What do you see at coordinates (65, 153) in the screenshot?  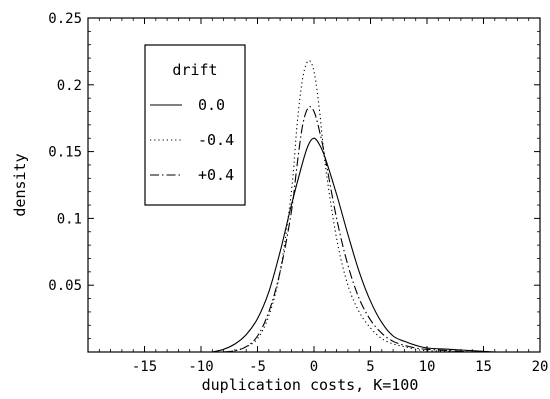 I see `y-tick-label: 0.15` at bounding box center [65, 153].